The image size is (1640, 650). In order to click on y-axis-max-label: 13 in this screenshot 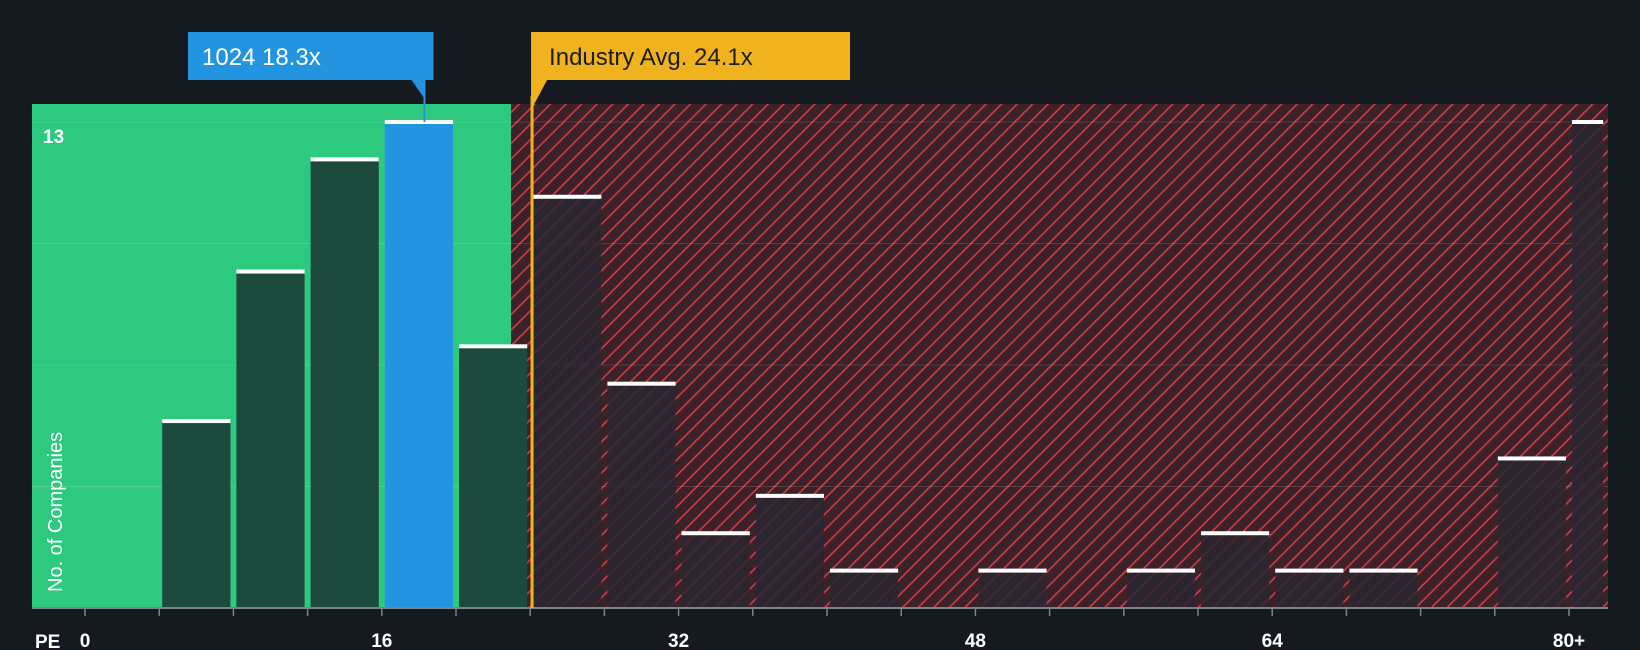, I will do `click(53, 137)`.